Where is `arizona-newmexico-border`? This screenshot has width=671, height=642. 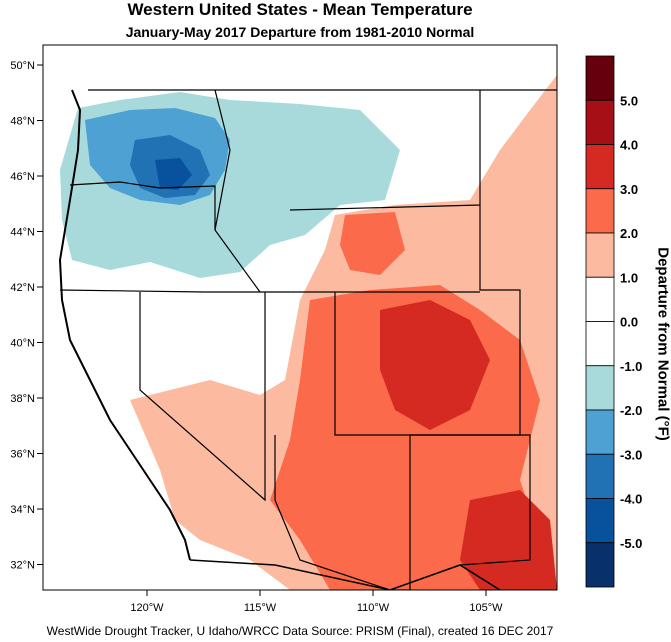 arizona-newmexico-border is located at coordinates (402, 512).